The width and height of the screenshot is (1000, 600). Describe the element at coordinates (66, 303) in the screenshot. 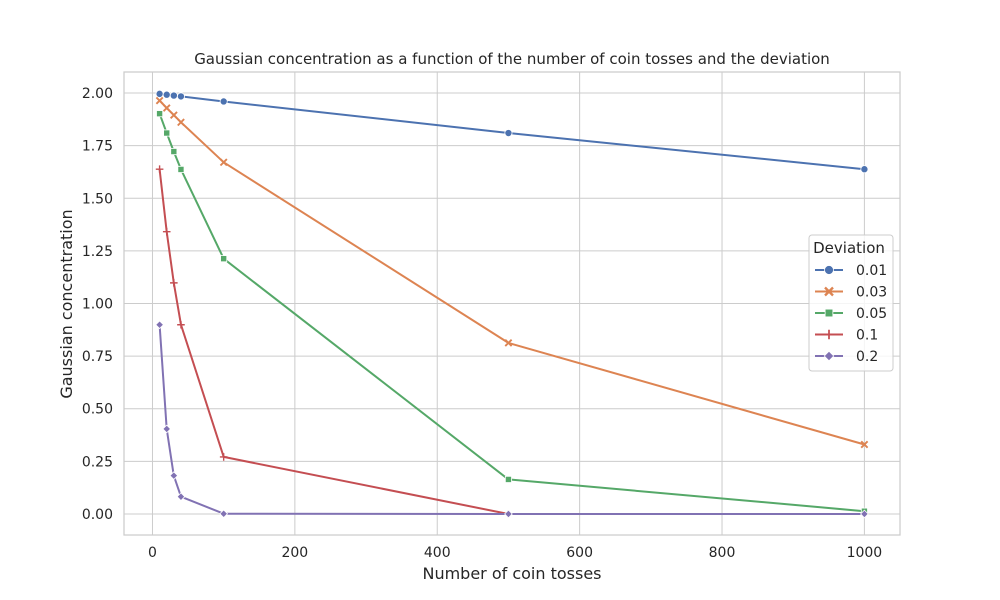

I see `y-axis-title: Gaussian concentration` at that location.